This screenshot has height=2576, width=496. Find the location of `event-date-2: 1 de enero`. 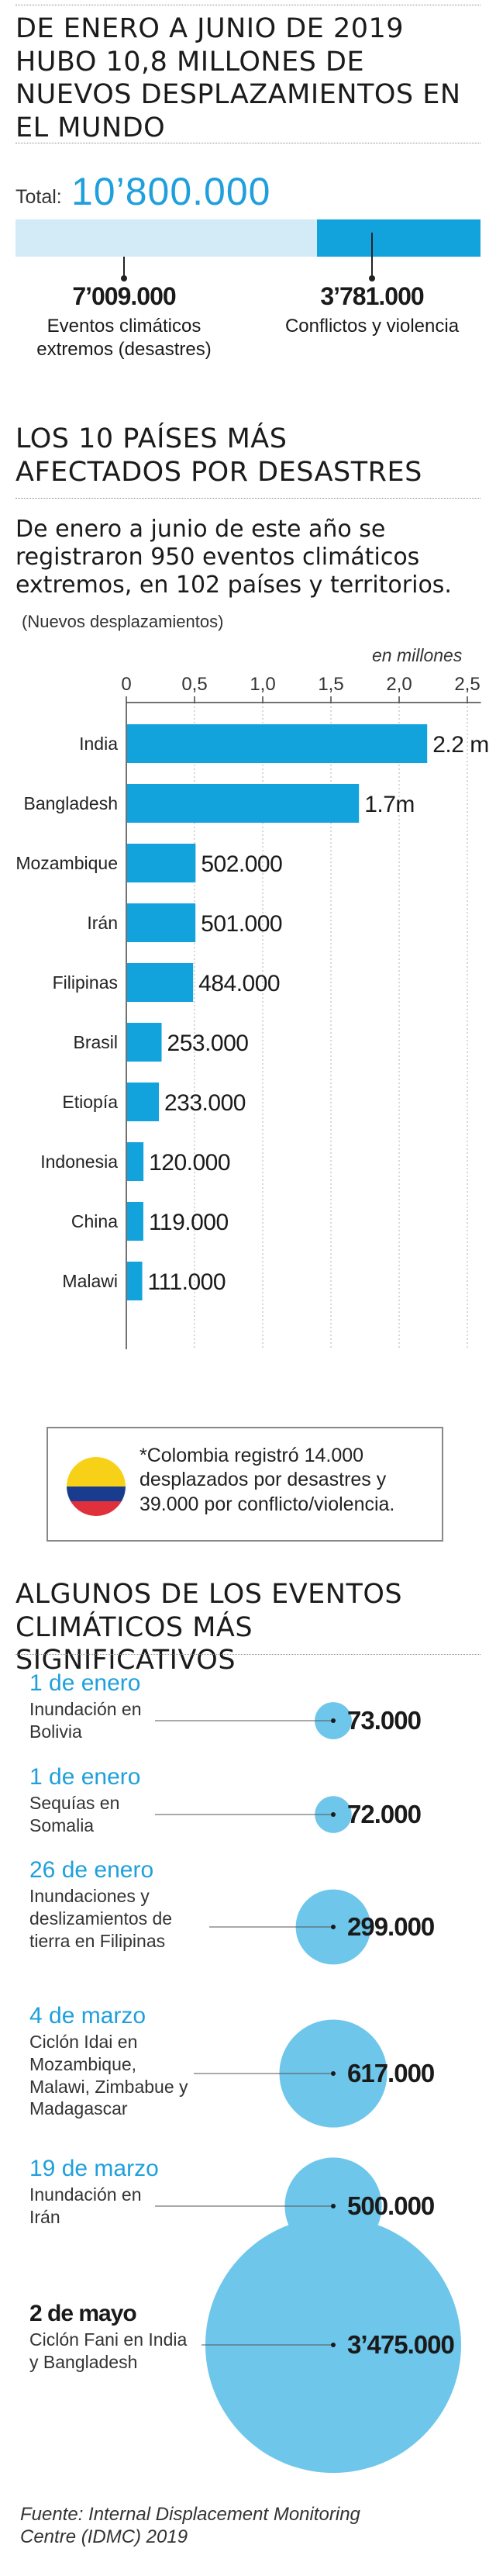

event-date-2: 1 de enero is located at coordinates (85, 1777).